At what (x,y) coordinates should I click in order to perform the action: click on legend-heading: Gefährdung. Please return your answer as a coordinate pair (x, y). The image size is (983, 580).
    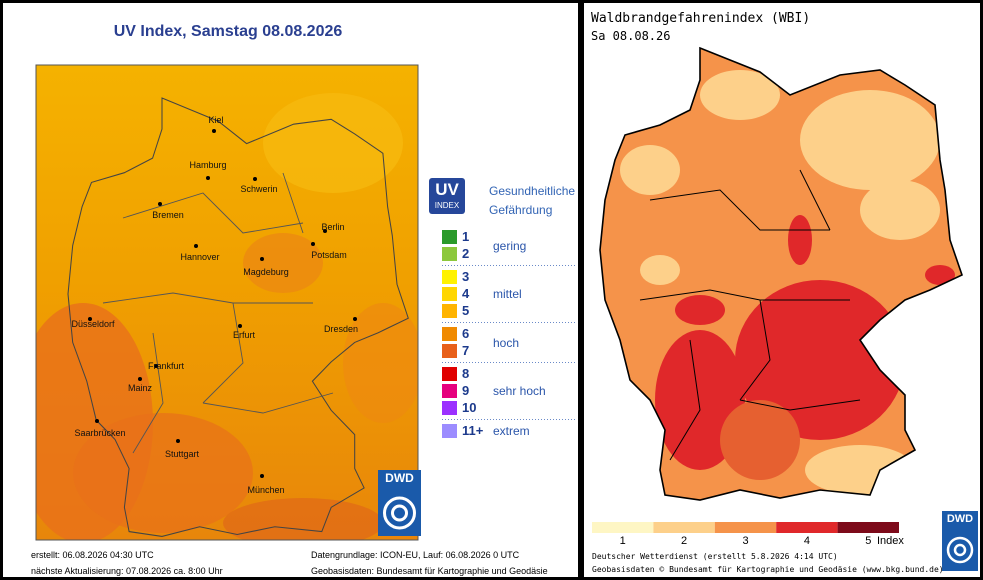
    Looking at the image, I should click on (521, 210).